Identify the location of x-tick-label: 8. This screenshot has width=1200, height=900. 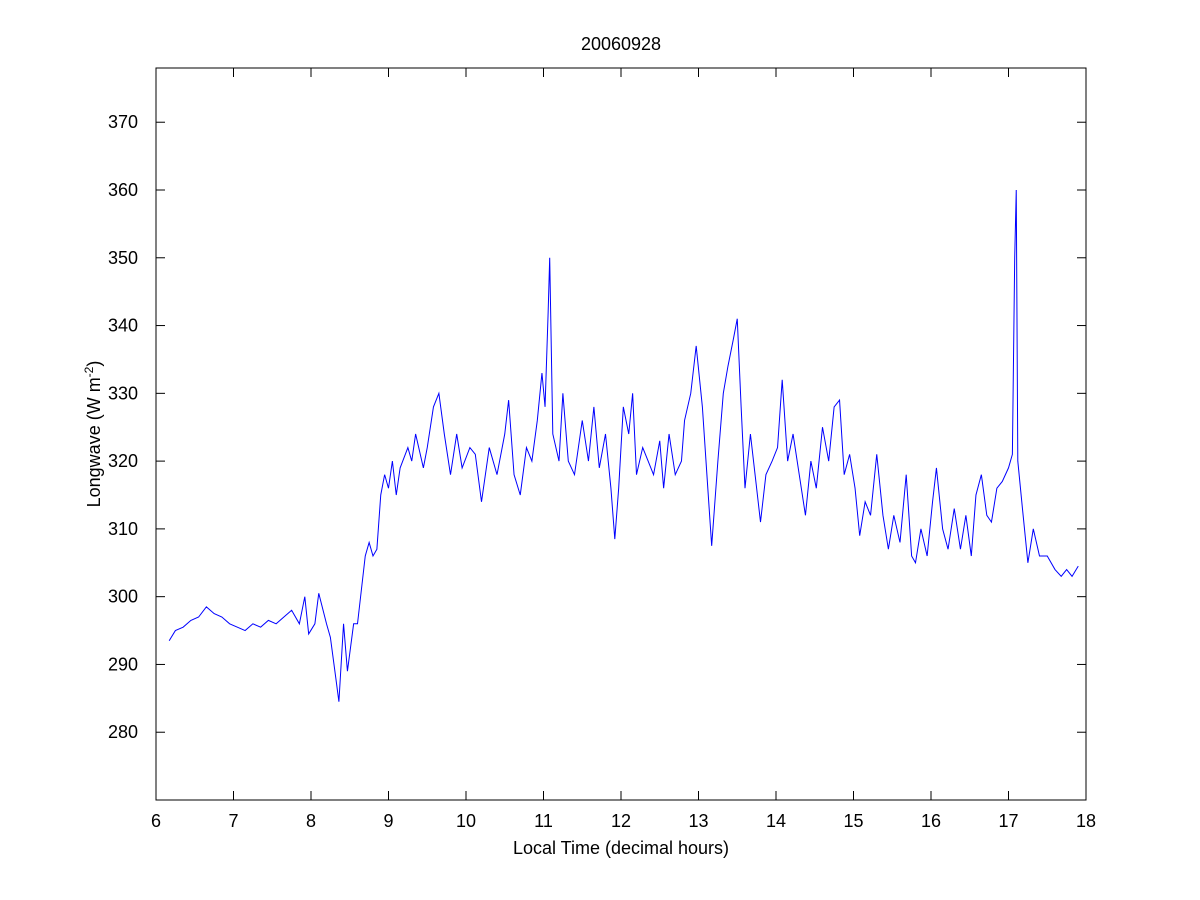
(311, 821).